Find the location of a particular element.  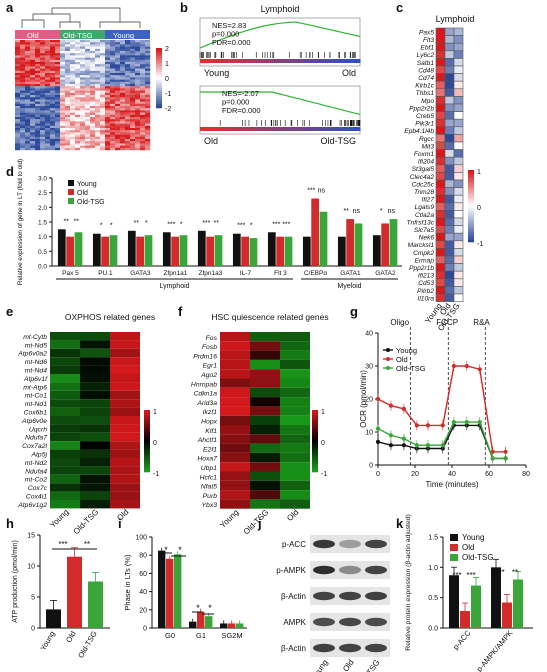

colorbar-e-cell is located at coordinates (147, 427).